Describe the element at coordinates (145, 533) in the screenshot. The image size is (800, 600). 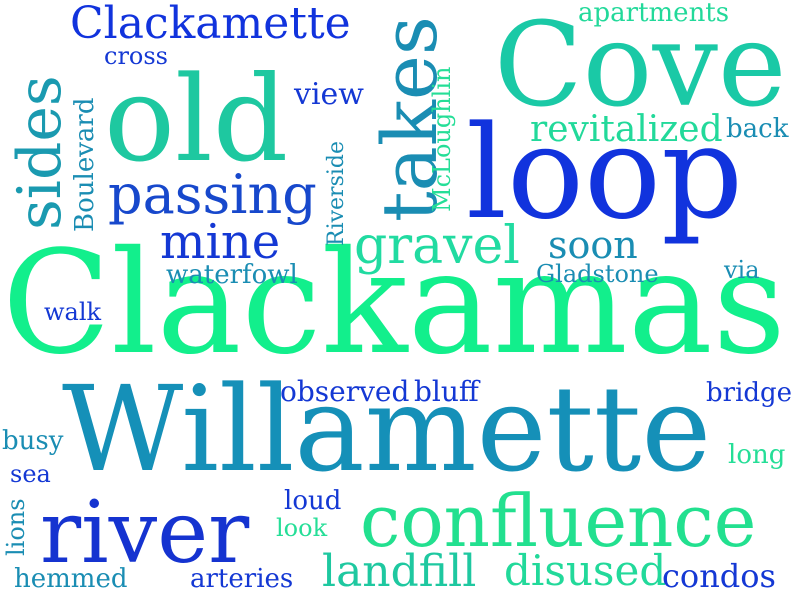
I see `word-river: river` at that location.